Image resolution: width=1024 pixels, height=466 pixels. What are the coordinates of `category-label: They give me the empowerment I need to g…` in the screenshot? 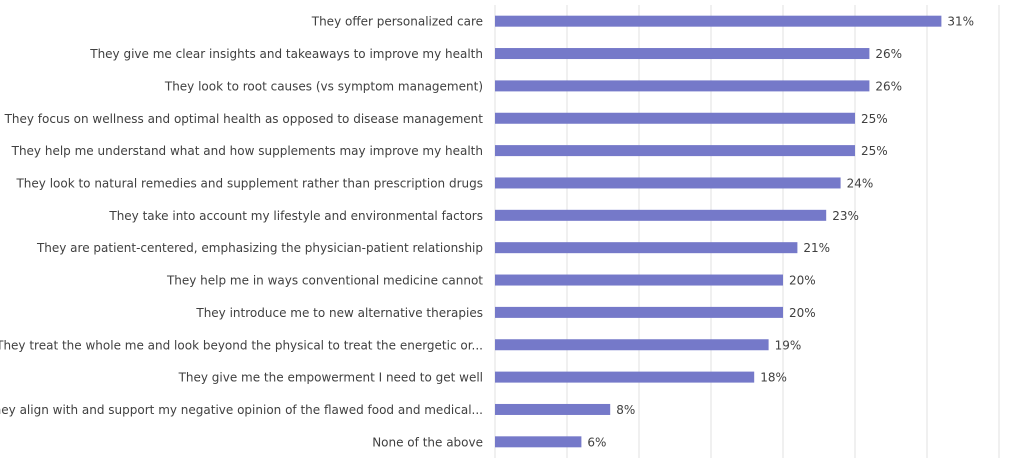 It's located at (330, 378).